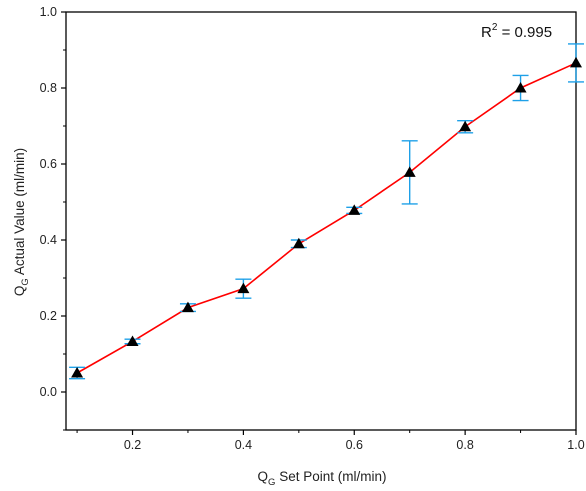 This screenshot has height=491, width=586. Describe the element at coordinates (516, 31) in the screenshot. I see `r-squared-annotation: R2 = 0.995` at that location.